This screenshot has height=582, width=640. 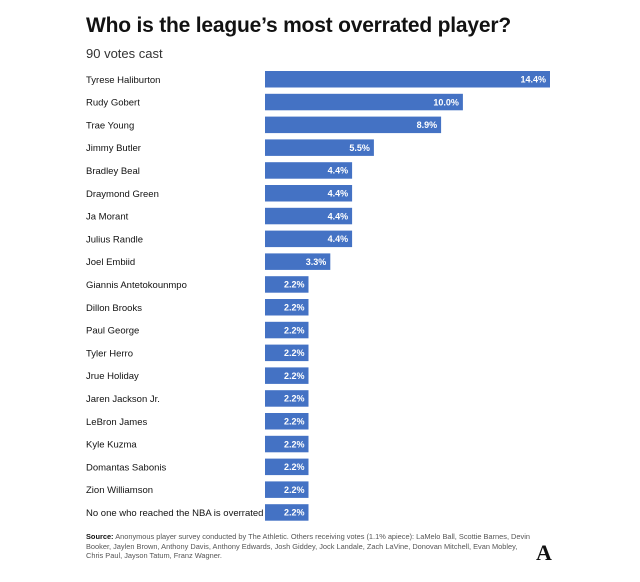 What do you see at coordinates (107, 217) in the screenshot?
I see `category-label: Ja Morant` at bounding box center [107, 217].